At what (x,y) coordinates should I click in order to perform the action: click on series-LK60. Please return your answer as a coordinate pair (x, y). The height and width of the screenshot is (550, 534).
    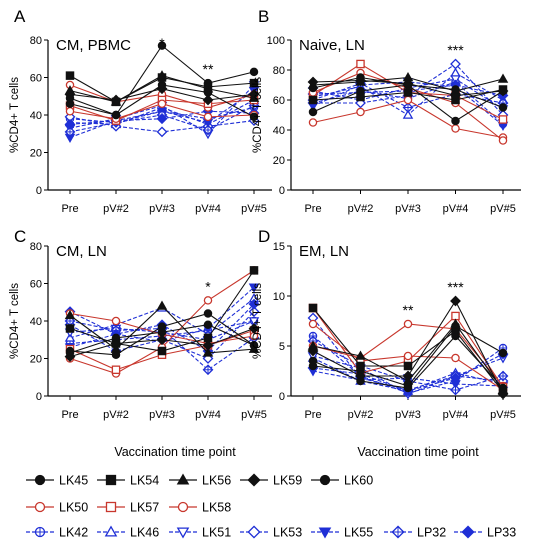
    Looking at the image, I should click on (162, 339).